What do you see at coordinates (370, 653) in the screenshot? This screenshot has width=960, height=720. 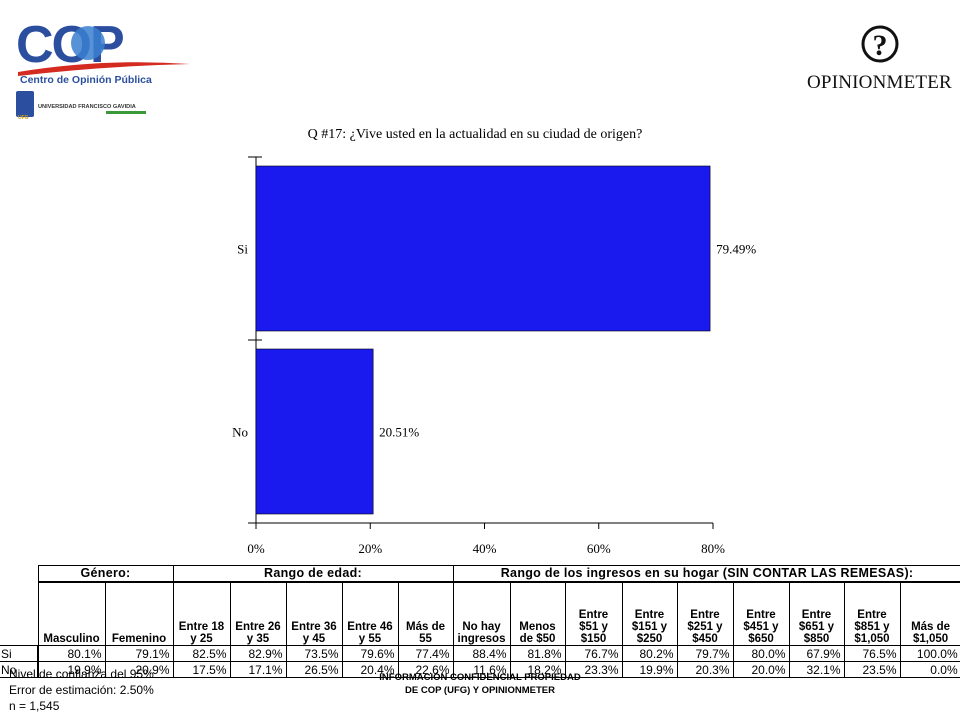 I see `table-cell: 79.6%` at bounding box center [370, 653].